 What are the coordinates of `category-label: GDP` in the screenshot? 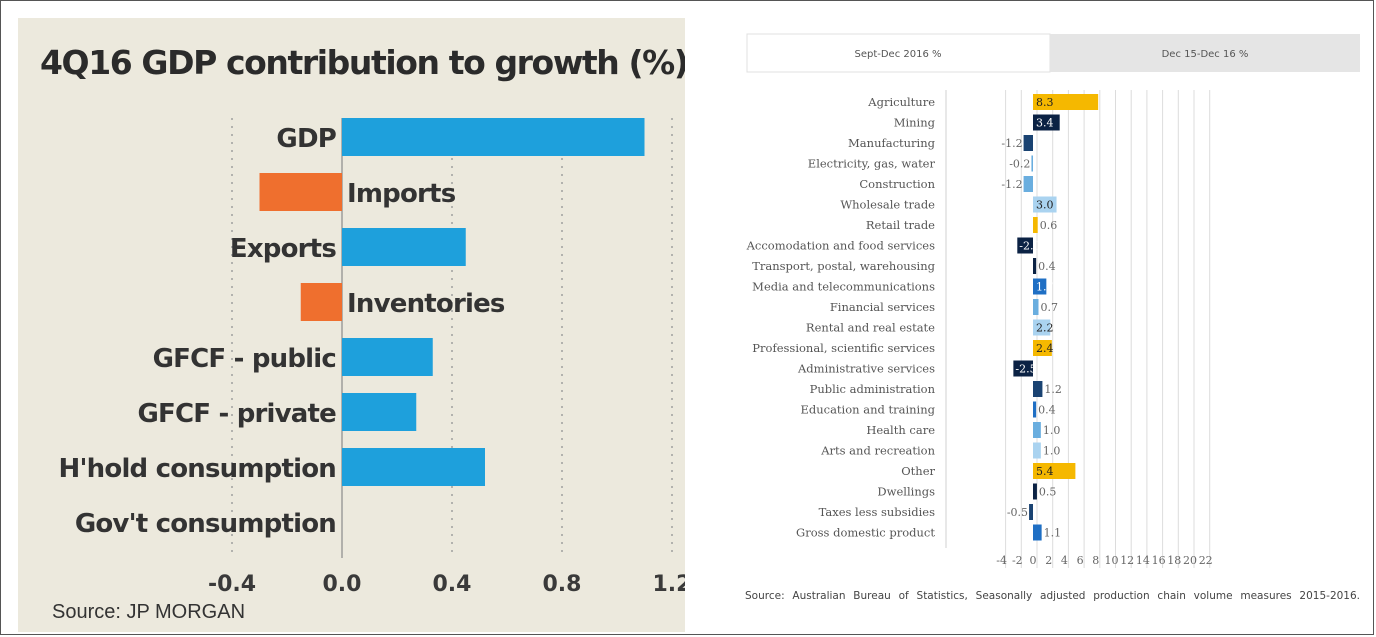 It's located at (306, 139).